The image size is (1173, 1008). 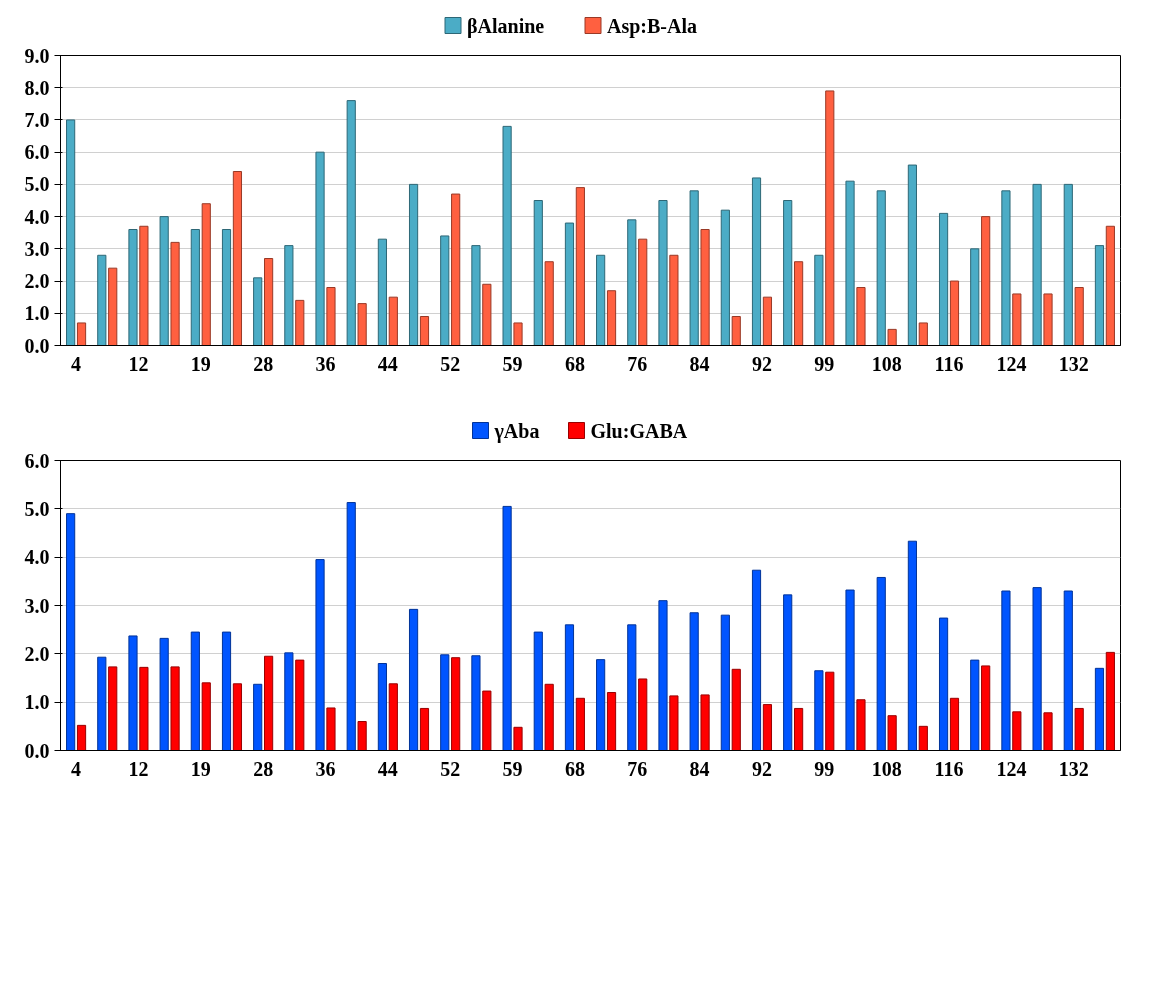 What do you see at coordinates (37, 119) in the screenshot?
I see `y-tick-label: 7.0` at bounding box center [37, 119].